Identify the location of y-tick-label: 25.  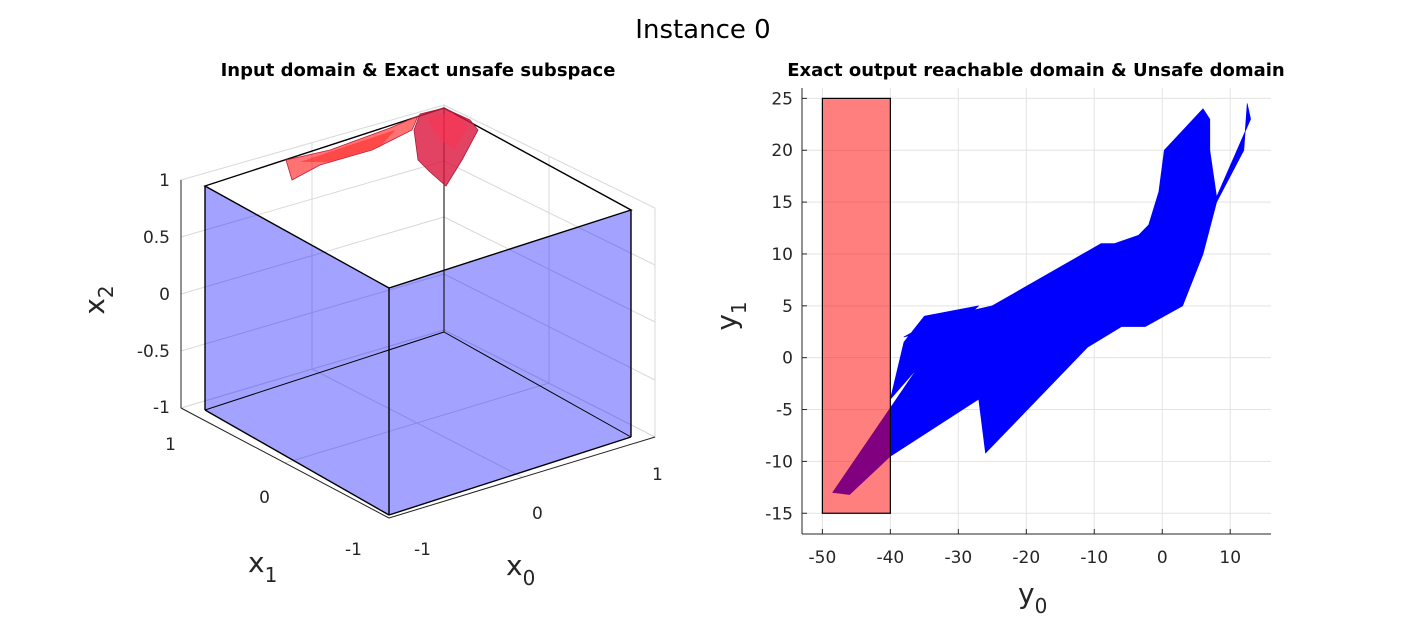
(782, 99).